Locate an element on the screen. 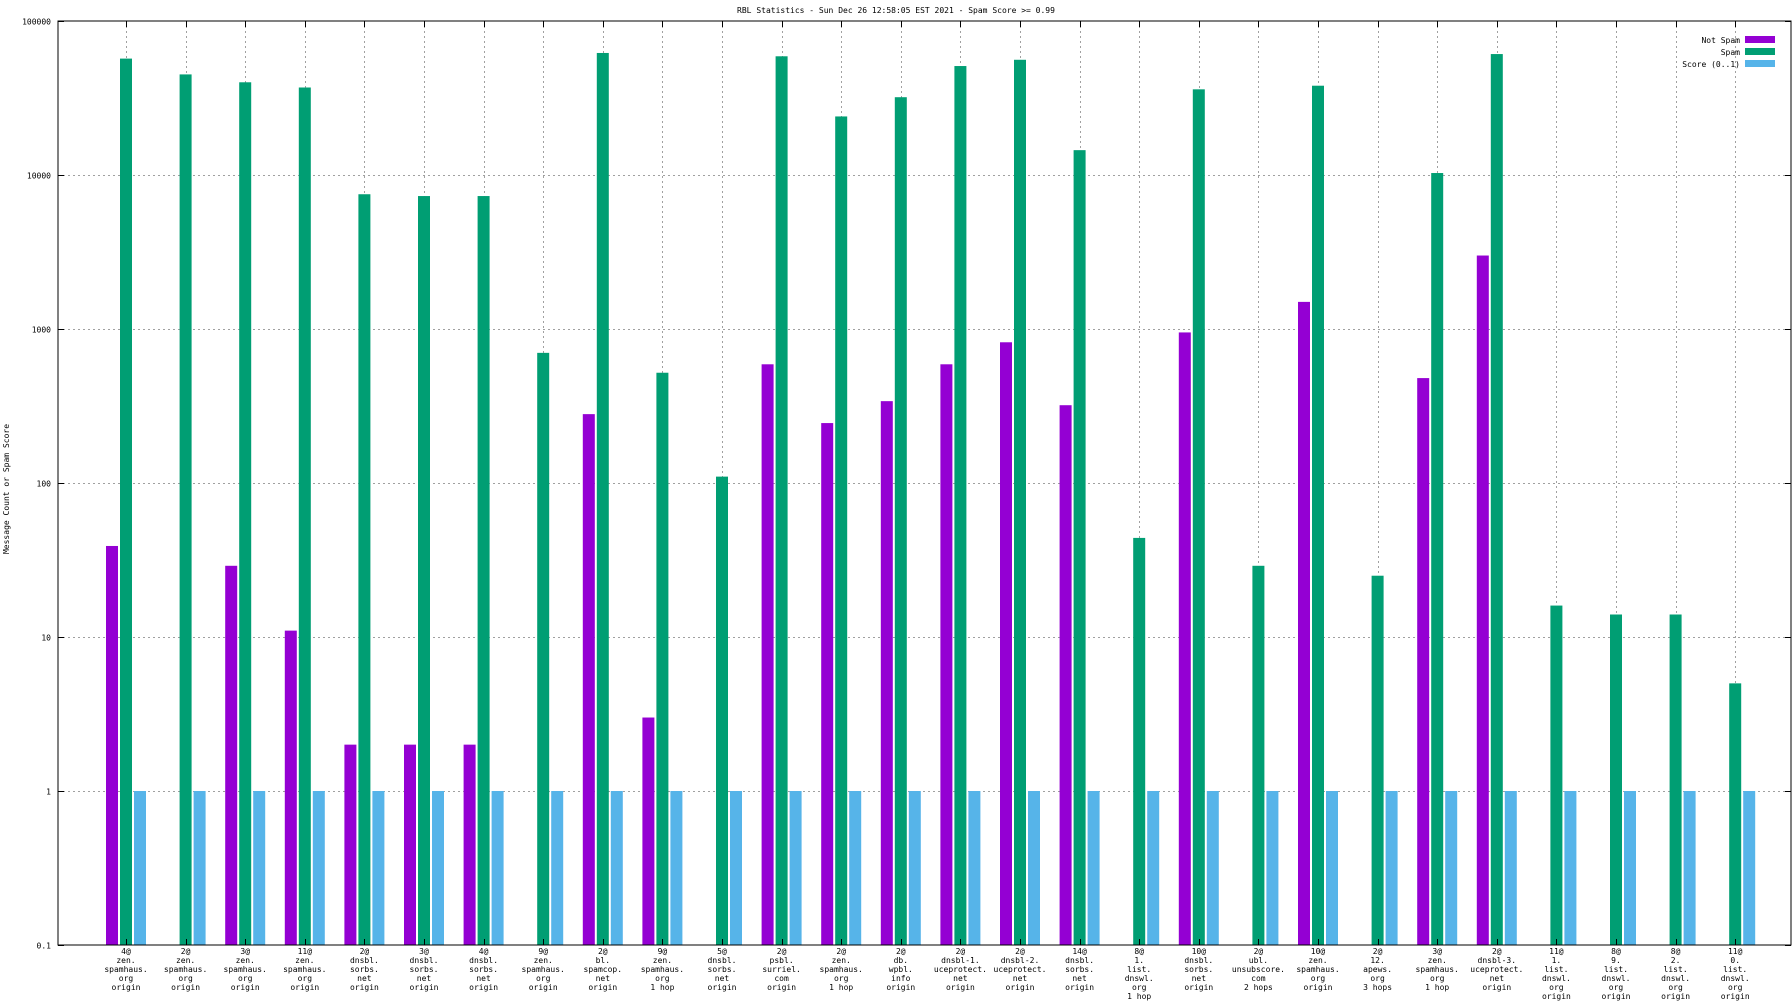 Image resolution: width=1792 pixels, height=1008 pixels. x-tick-label: 11@ 1. list. dnswl. org origin is located at coordinates (1556, 974).